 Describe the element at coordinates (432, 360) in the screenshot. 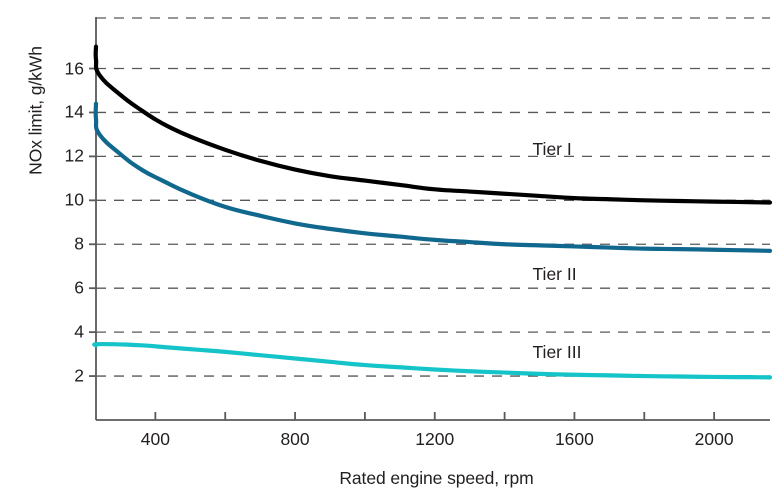

I see `series-line-tier-iii` at that location.